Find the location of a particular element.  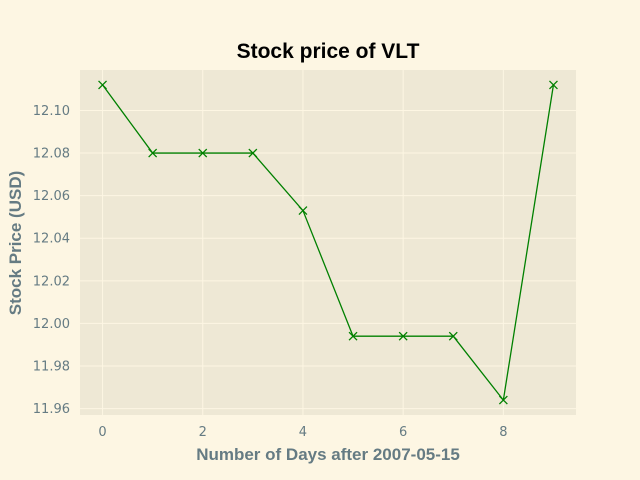

x-tick-label: 2 is located at coordinates (203, 432).